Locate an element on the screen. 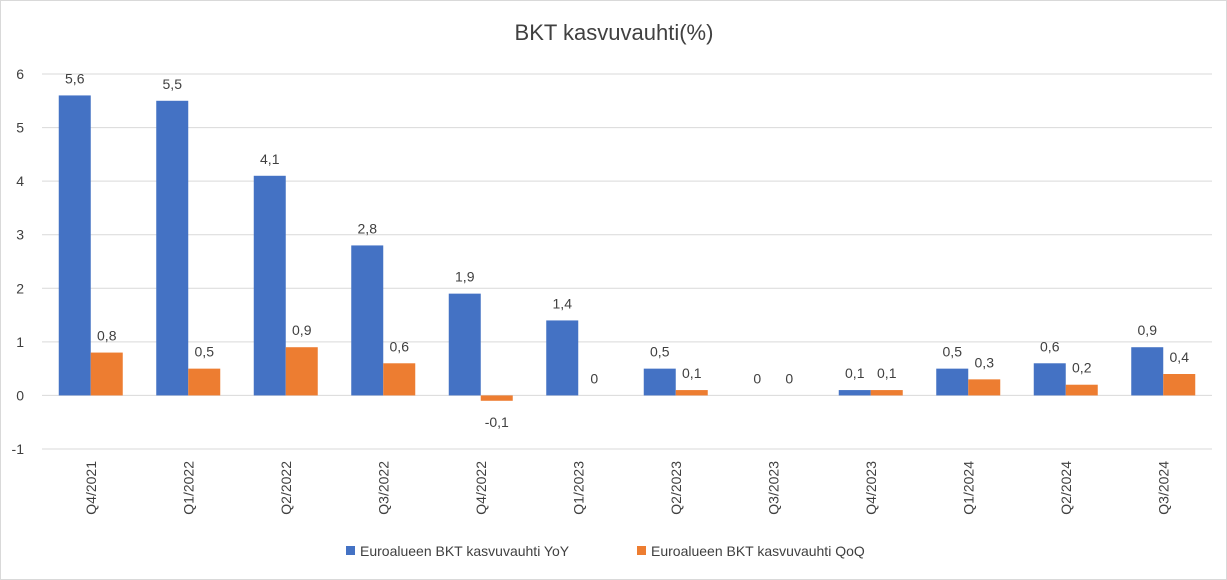 The height and width of the screenshot is (580, 1227). x-tick-label: Q1/2023 is located at coordinates (578, 488).